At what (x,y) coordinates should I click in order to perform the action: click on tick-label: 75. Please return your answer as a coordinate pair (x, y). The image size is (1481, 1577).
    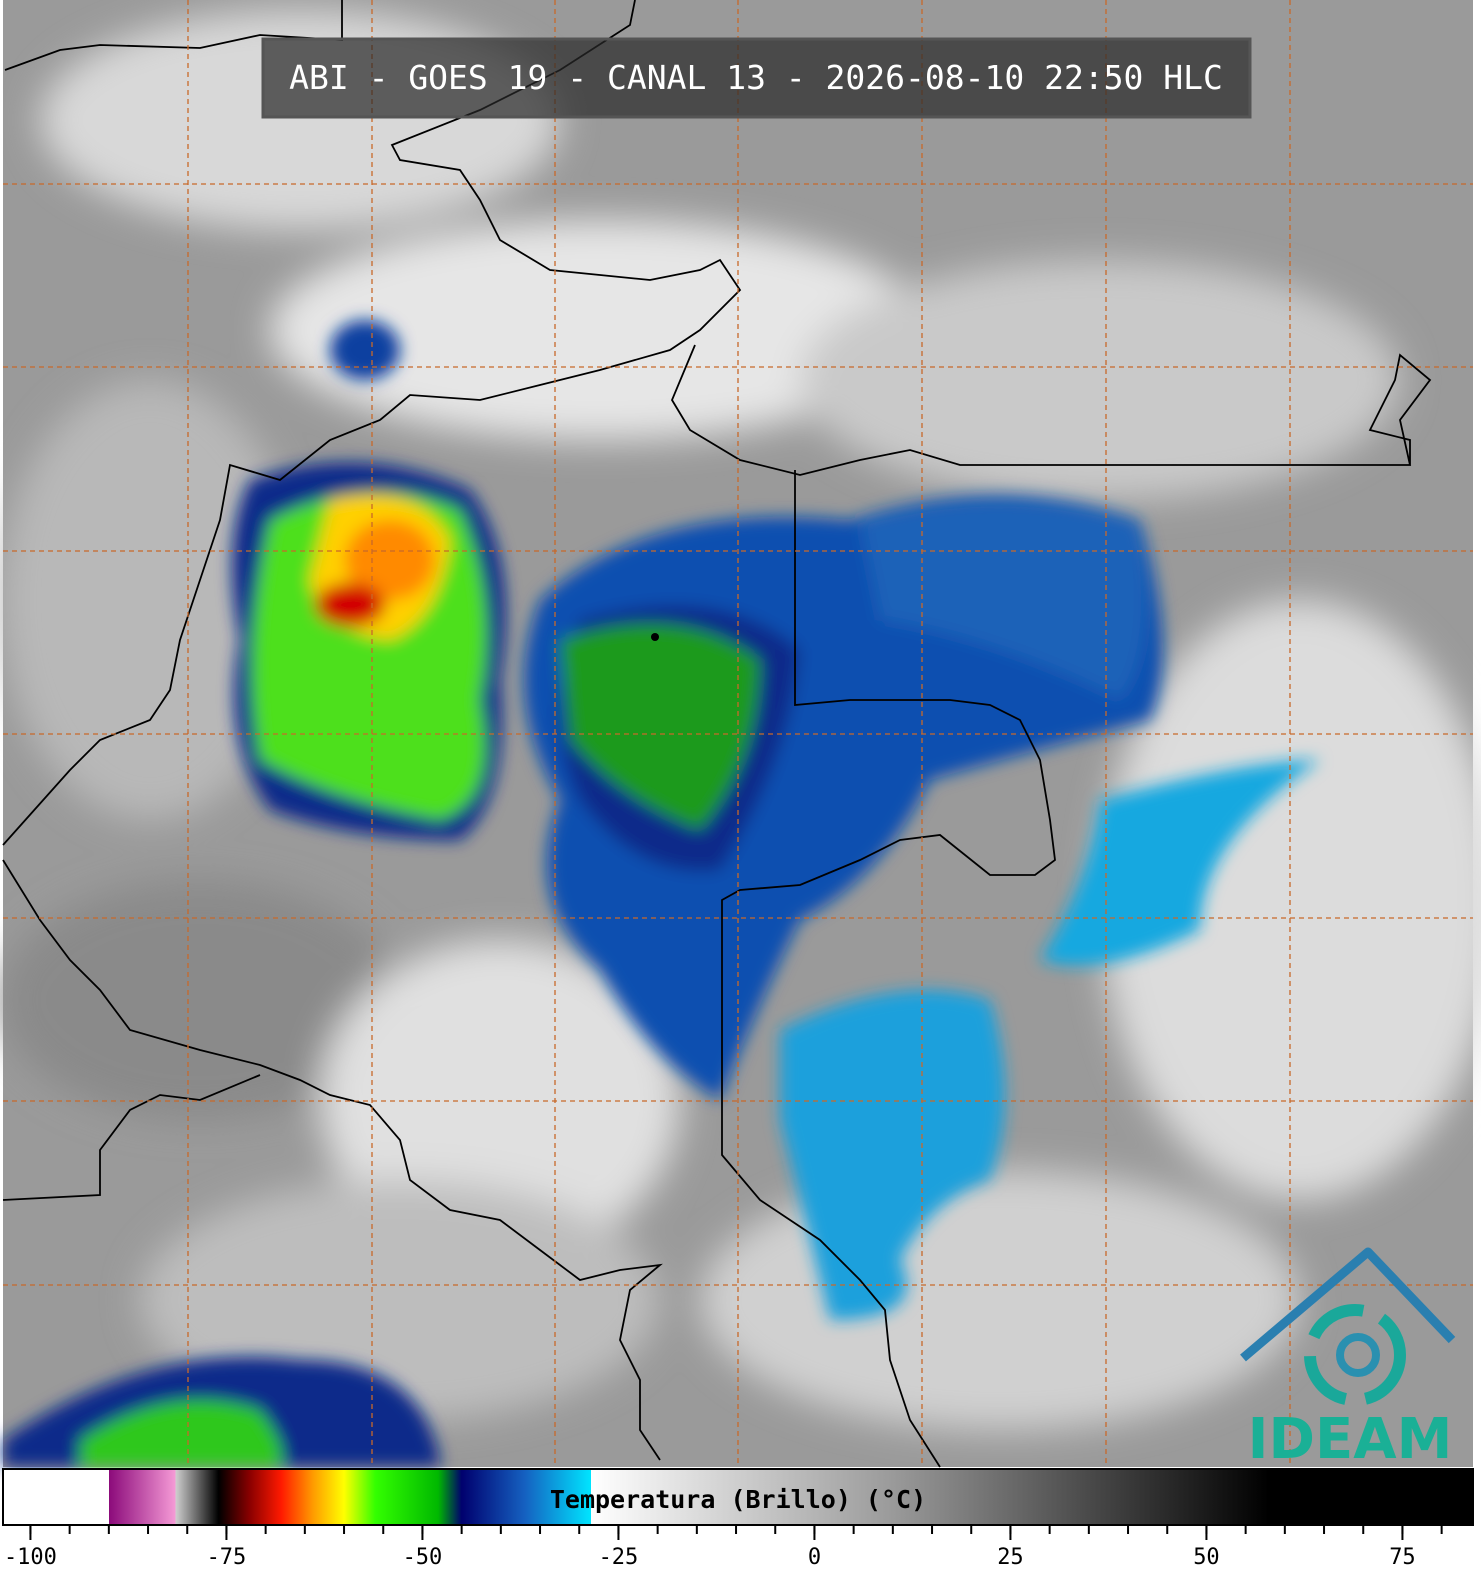
    Looking at the image, I should click on (1402, 1557).